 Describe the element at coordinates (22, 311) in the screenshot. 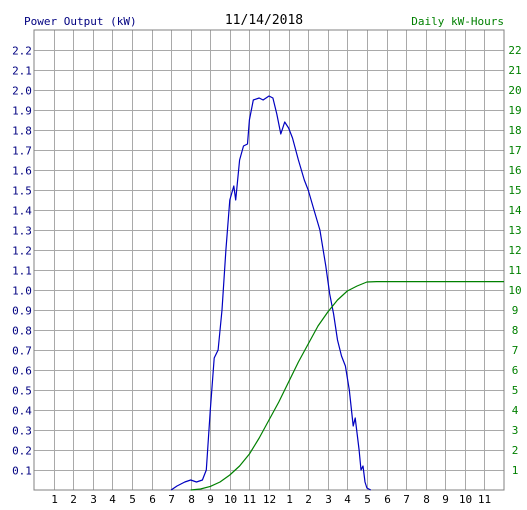

I see `left-tick-label: 0.9` at that location.